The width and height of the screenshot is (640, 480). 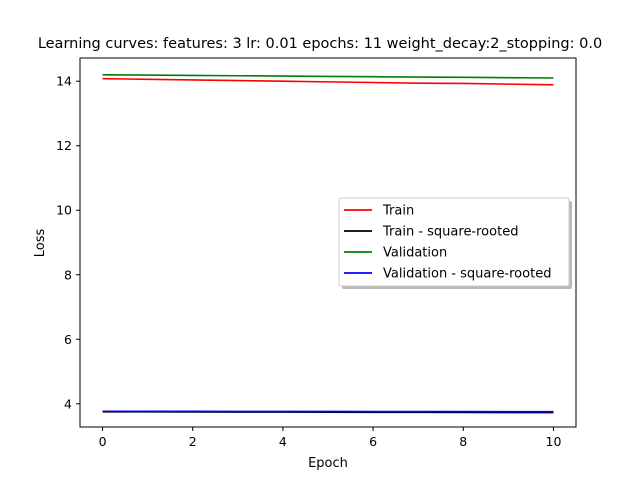 I want to click on x-tick-label-4: 8, so click(x=463, y=441).